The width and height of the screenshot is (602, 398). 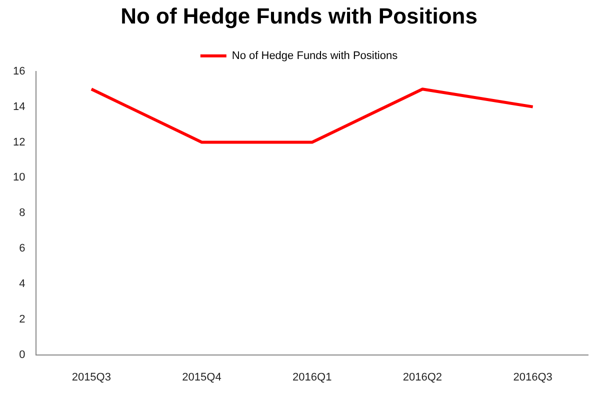 I want to click on x-tick-label: 2016Q3, so click(x=532, y=377).